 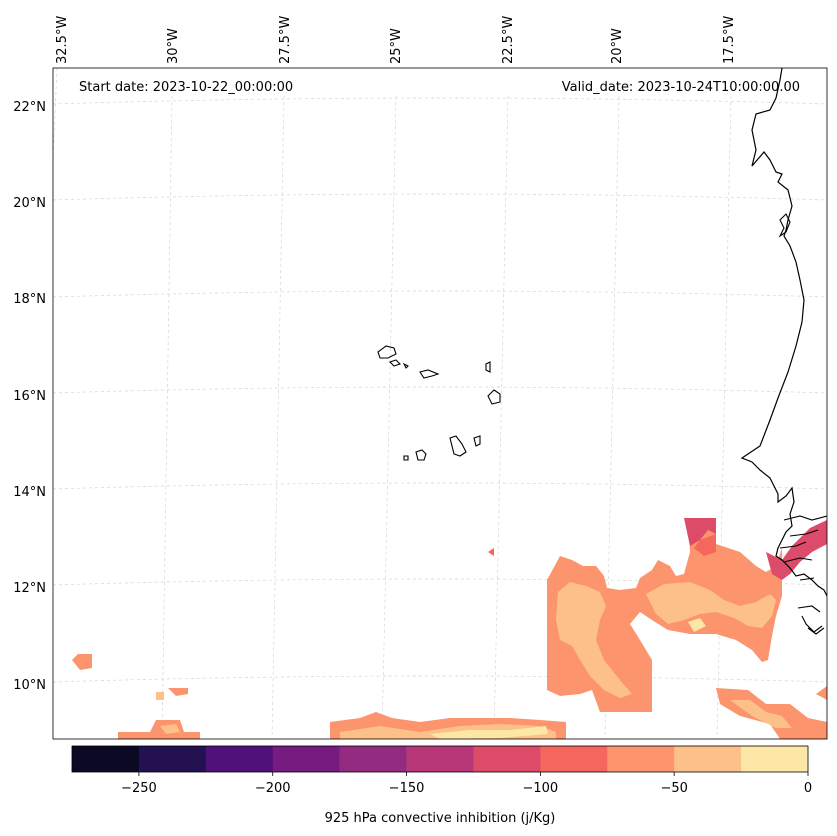 I want to click on island-sao-nicolau, so click(x=429, y=374).